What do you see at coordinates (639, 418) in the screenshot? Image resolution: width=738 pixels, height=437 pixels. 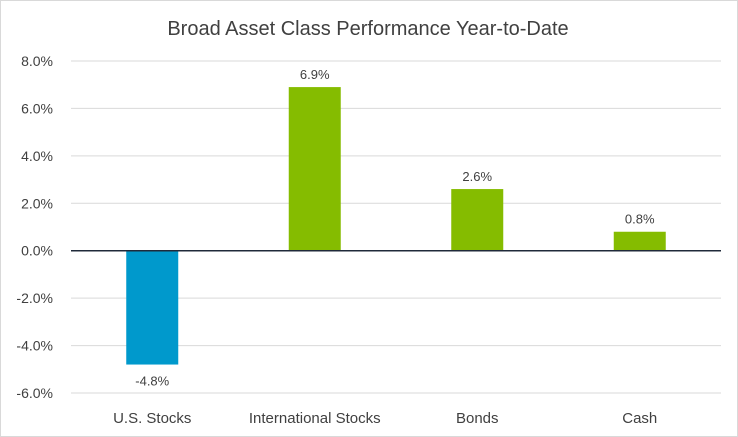 I see `category-label: Cash` at bounding box center [639, 418].